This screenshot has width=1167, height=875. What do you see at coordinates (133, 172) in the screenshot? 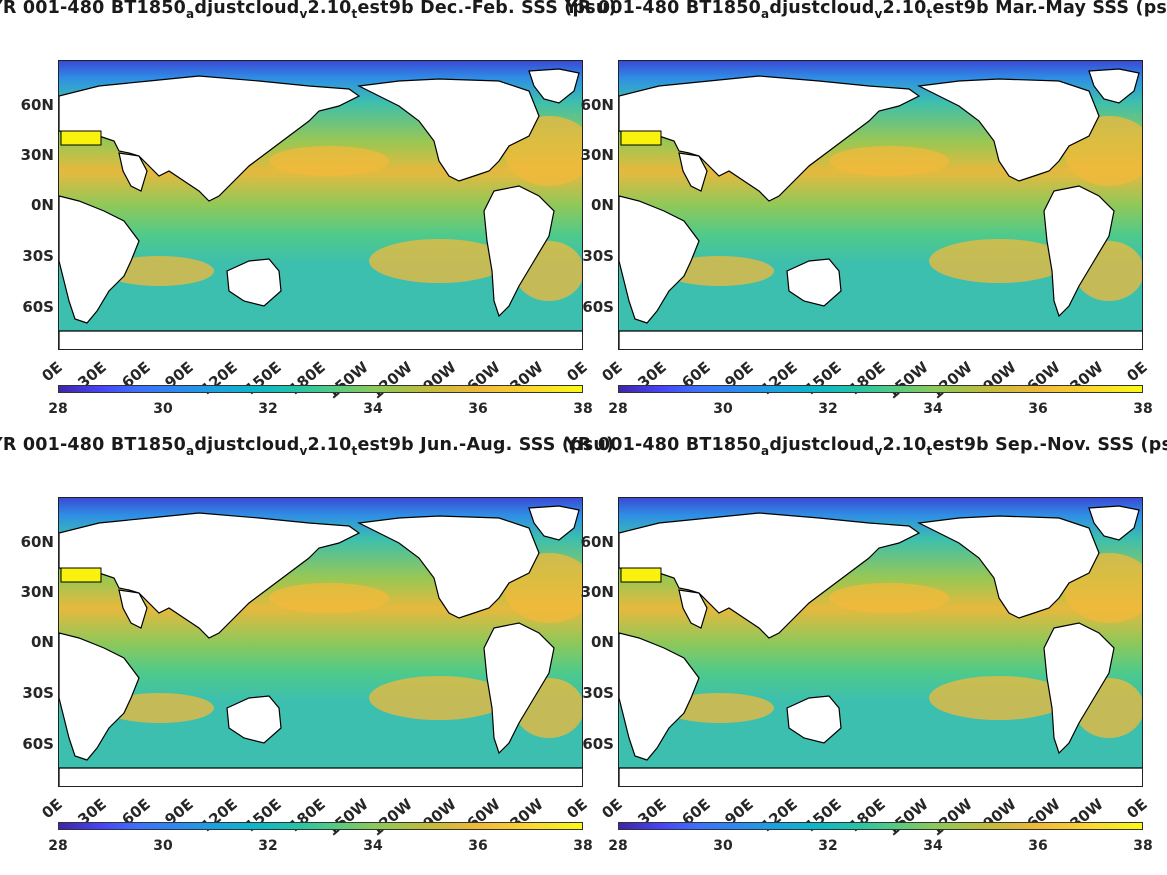
I see `land-india` at bounding box center [133, 172].